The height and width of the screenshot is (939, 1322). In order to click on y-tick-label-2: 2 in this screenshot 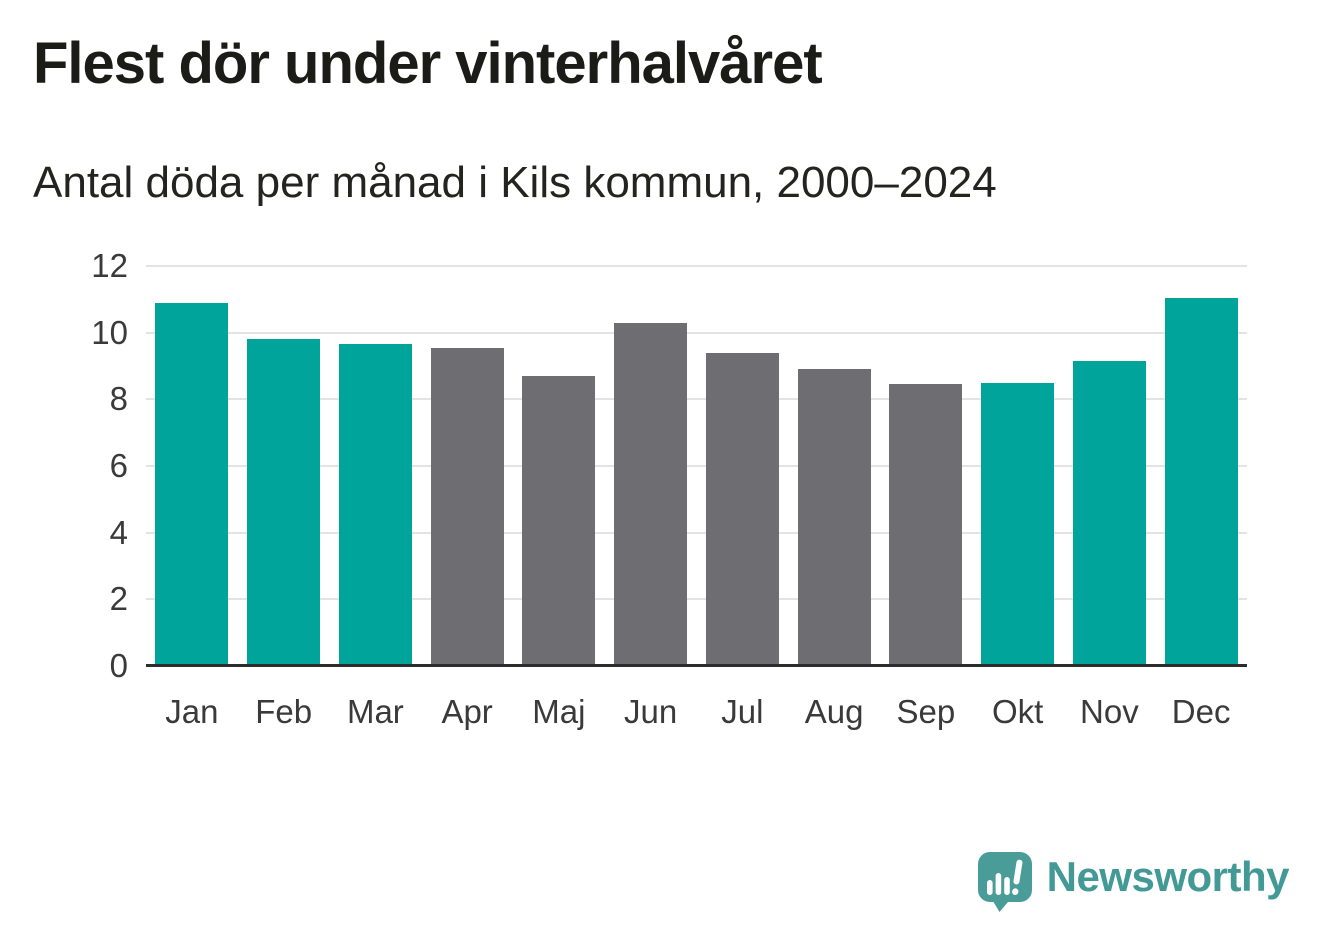, I will do `click(118, 599)`.